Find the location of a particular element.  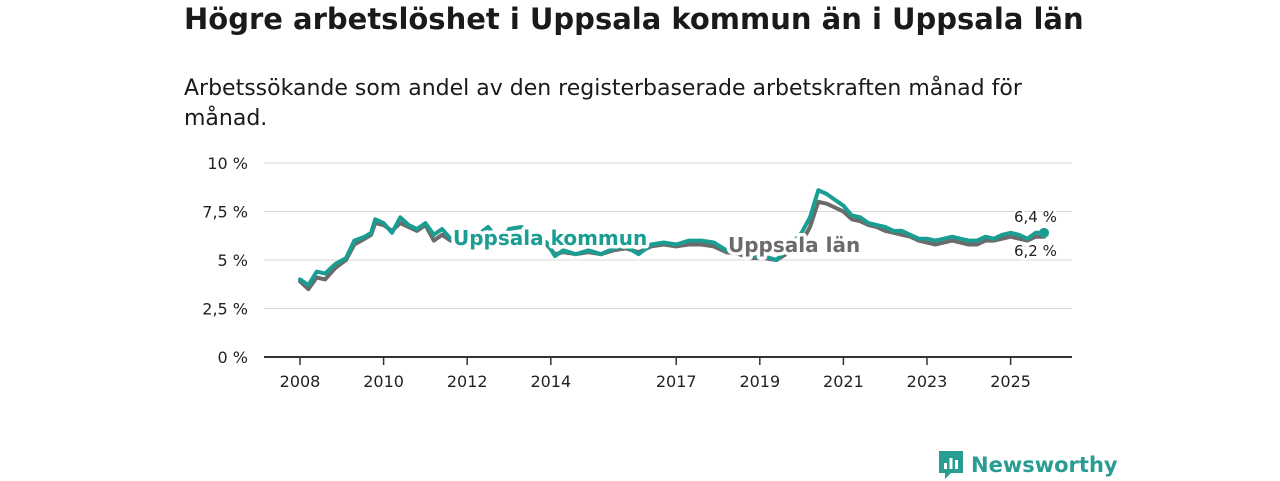

series-label-uppsala-kommun: Uppsala kommun is located at coordinates (550, 238).